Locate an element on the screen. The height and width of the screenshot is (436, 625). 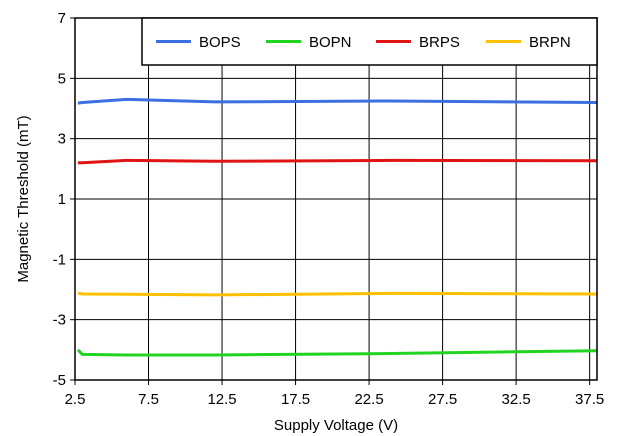
series-line-bops is located at coordinates (337, 101).